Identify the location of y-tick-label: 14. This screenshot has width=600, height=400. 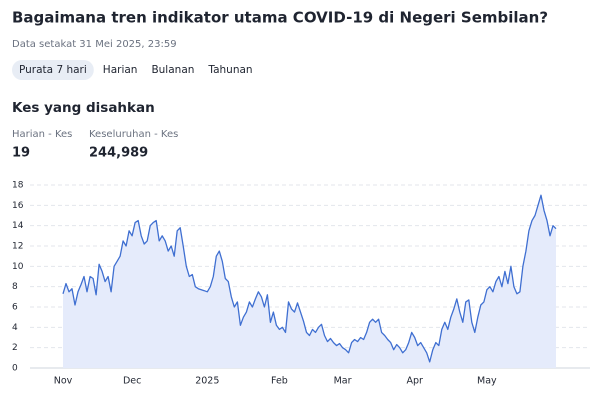
(18, 226).